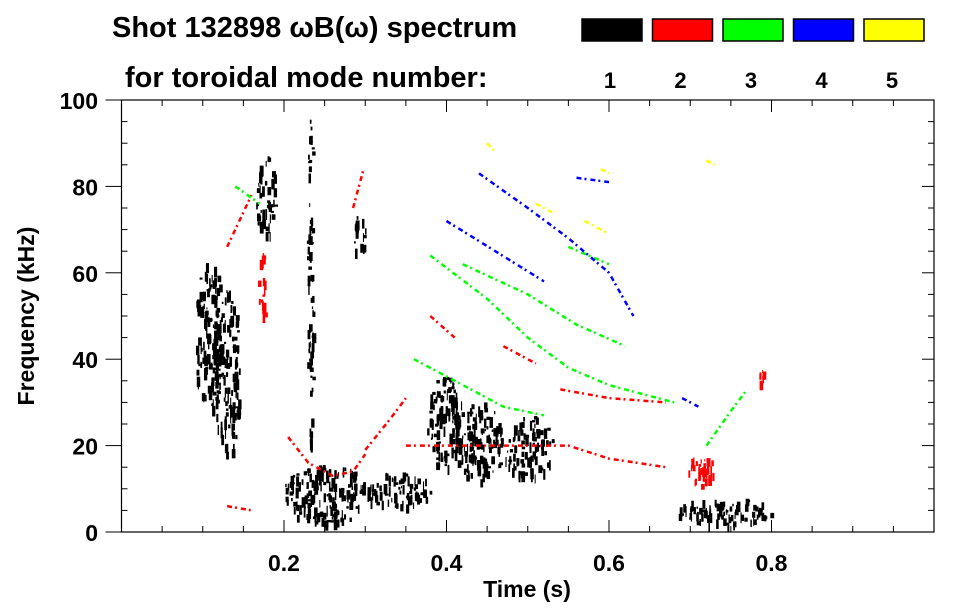 The image size is (963, 615). Describe the element at coordinates (609, 563) in the screenshot. I see `x-tick-label: 0.6` at that location.